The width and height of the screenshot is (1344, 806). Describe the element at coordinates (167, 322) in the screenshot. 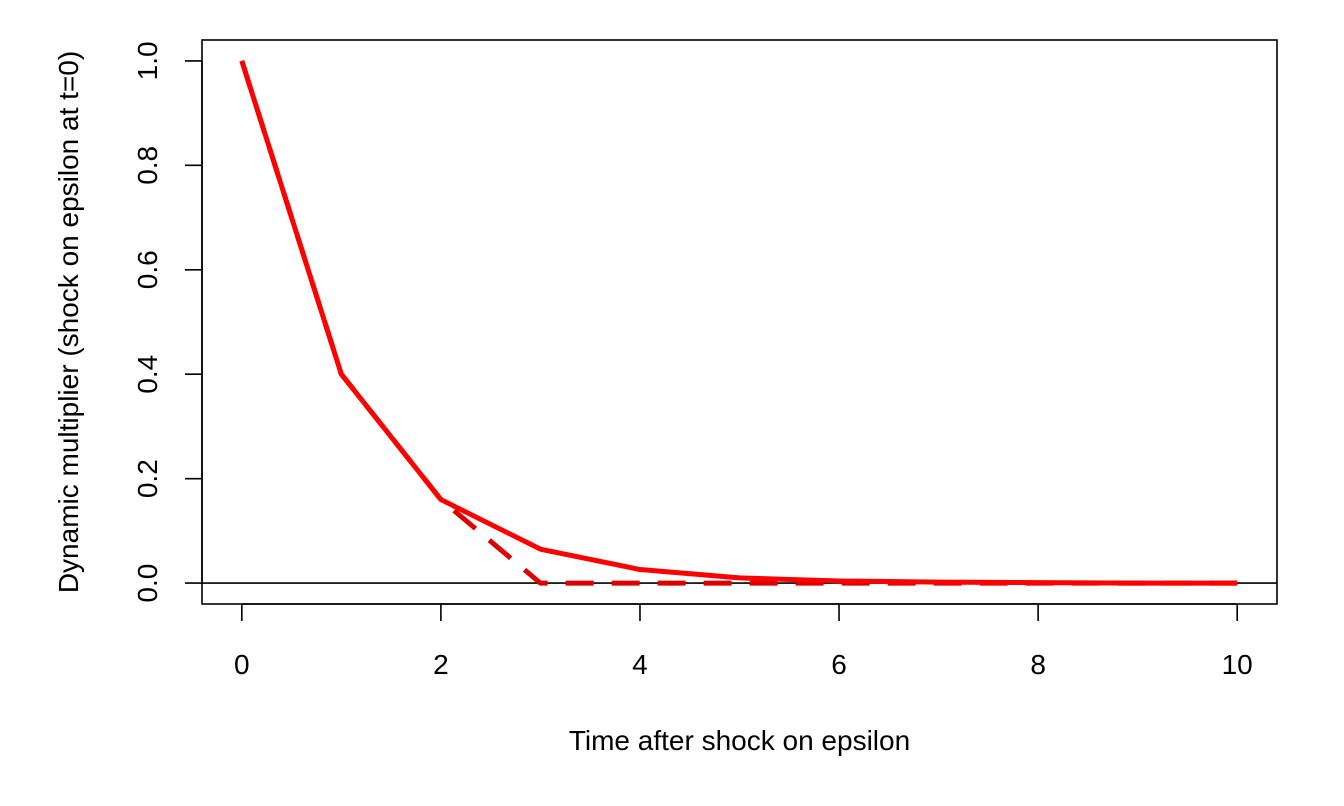

I see `y-axis: 0.0 0.2 0.4 0.6 0.8 1.0` at that location.